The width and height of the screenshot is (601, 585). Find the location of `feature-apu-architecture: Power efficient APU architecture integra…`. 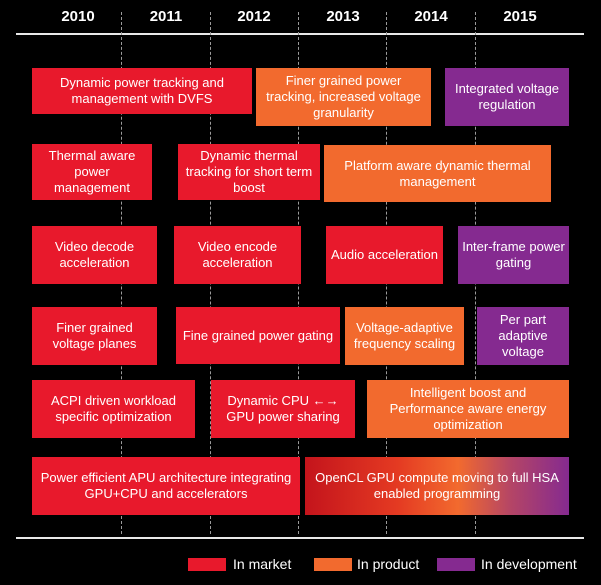

feature-apu-architecture: Power efficient APU architecture integra… is located at coordinates (166, 486).